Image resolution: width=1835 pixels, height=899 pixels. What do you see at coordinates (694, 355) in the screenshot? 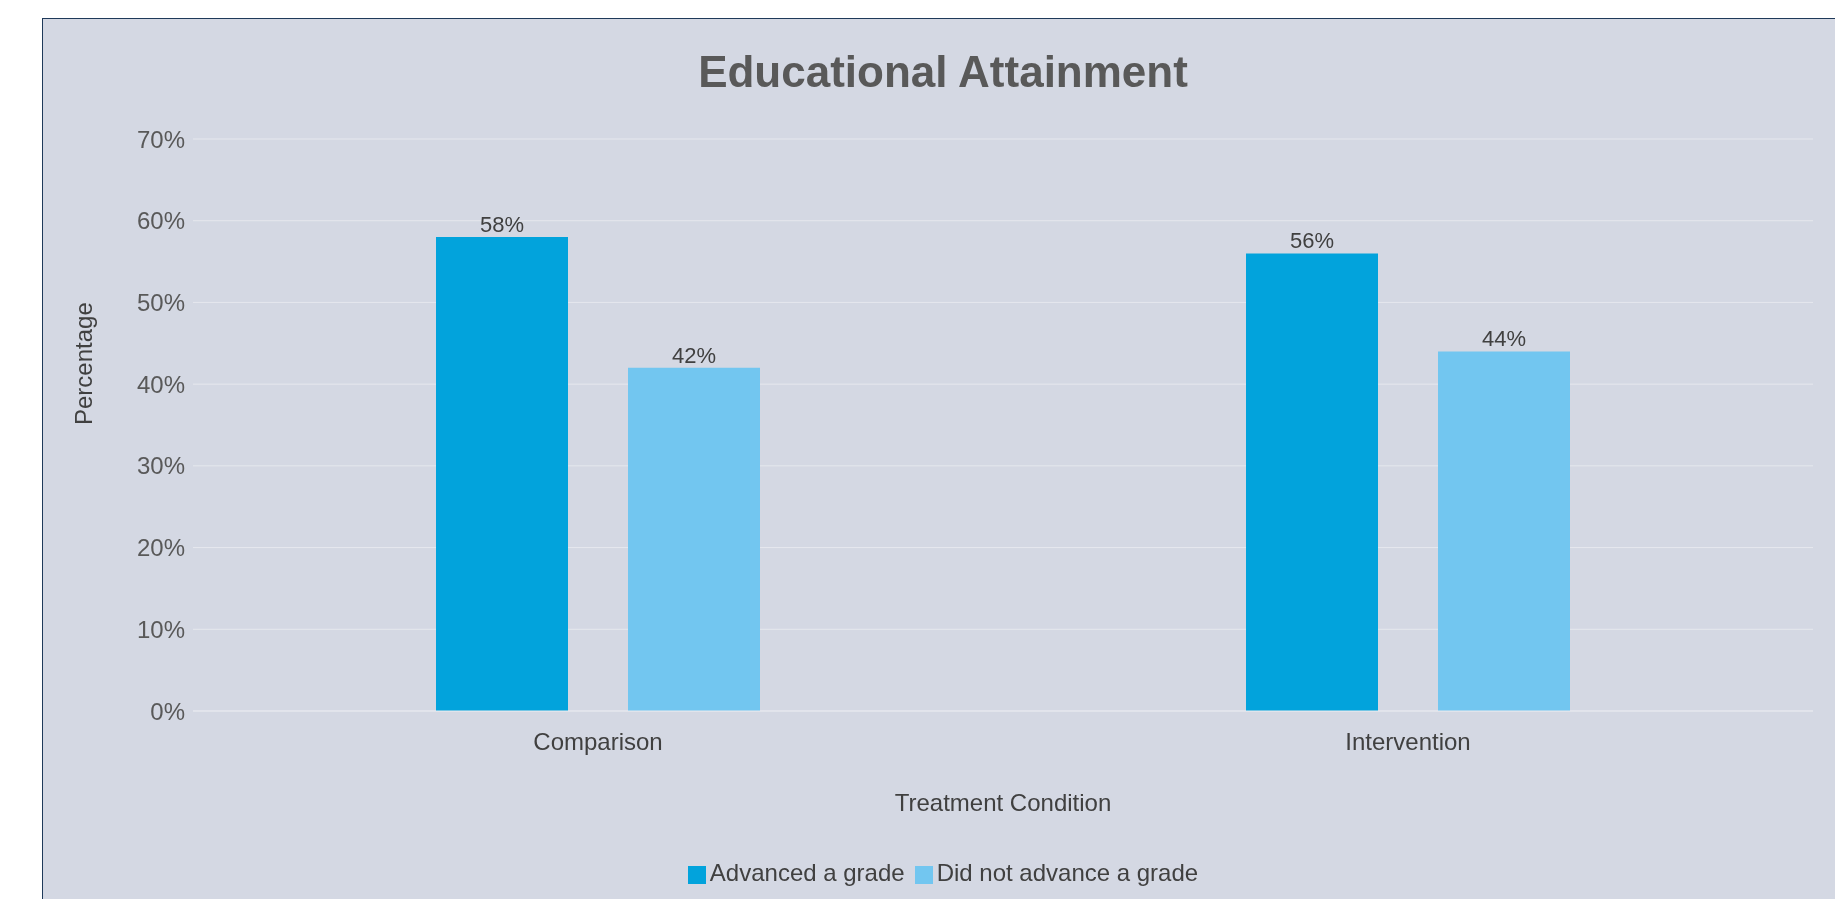
I see `text: 42%` at bounding box center [694, 355].